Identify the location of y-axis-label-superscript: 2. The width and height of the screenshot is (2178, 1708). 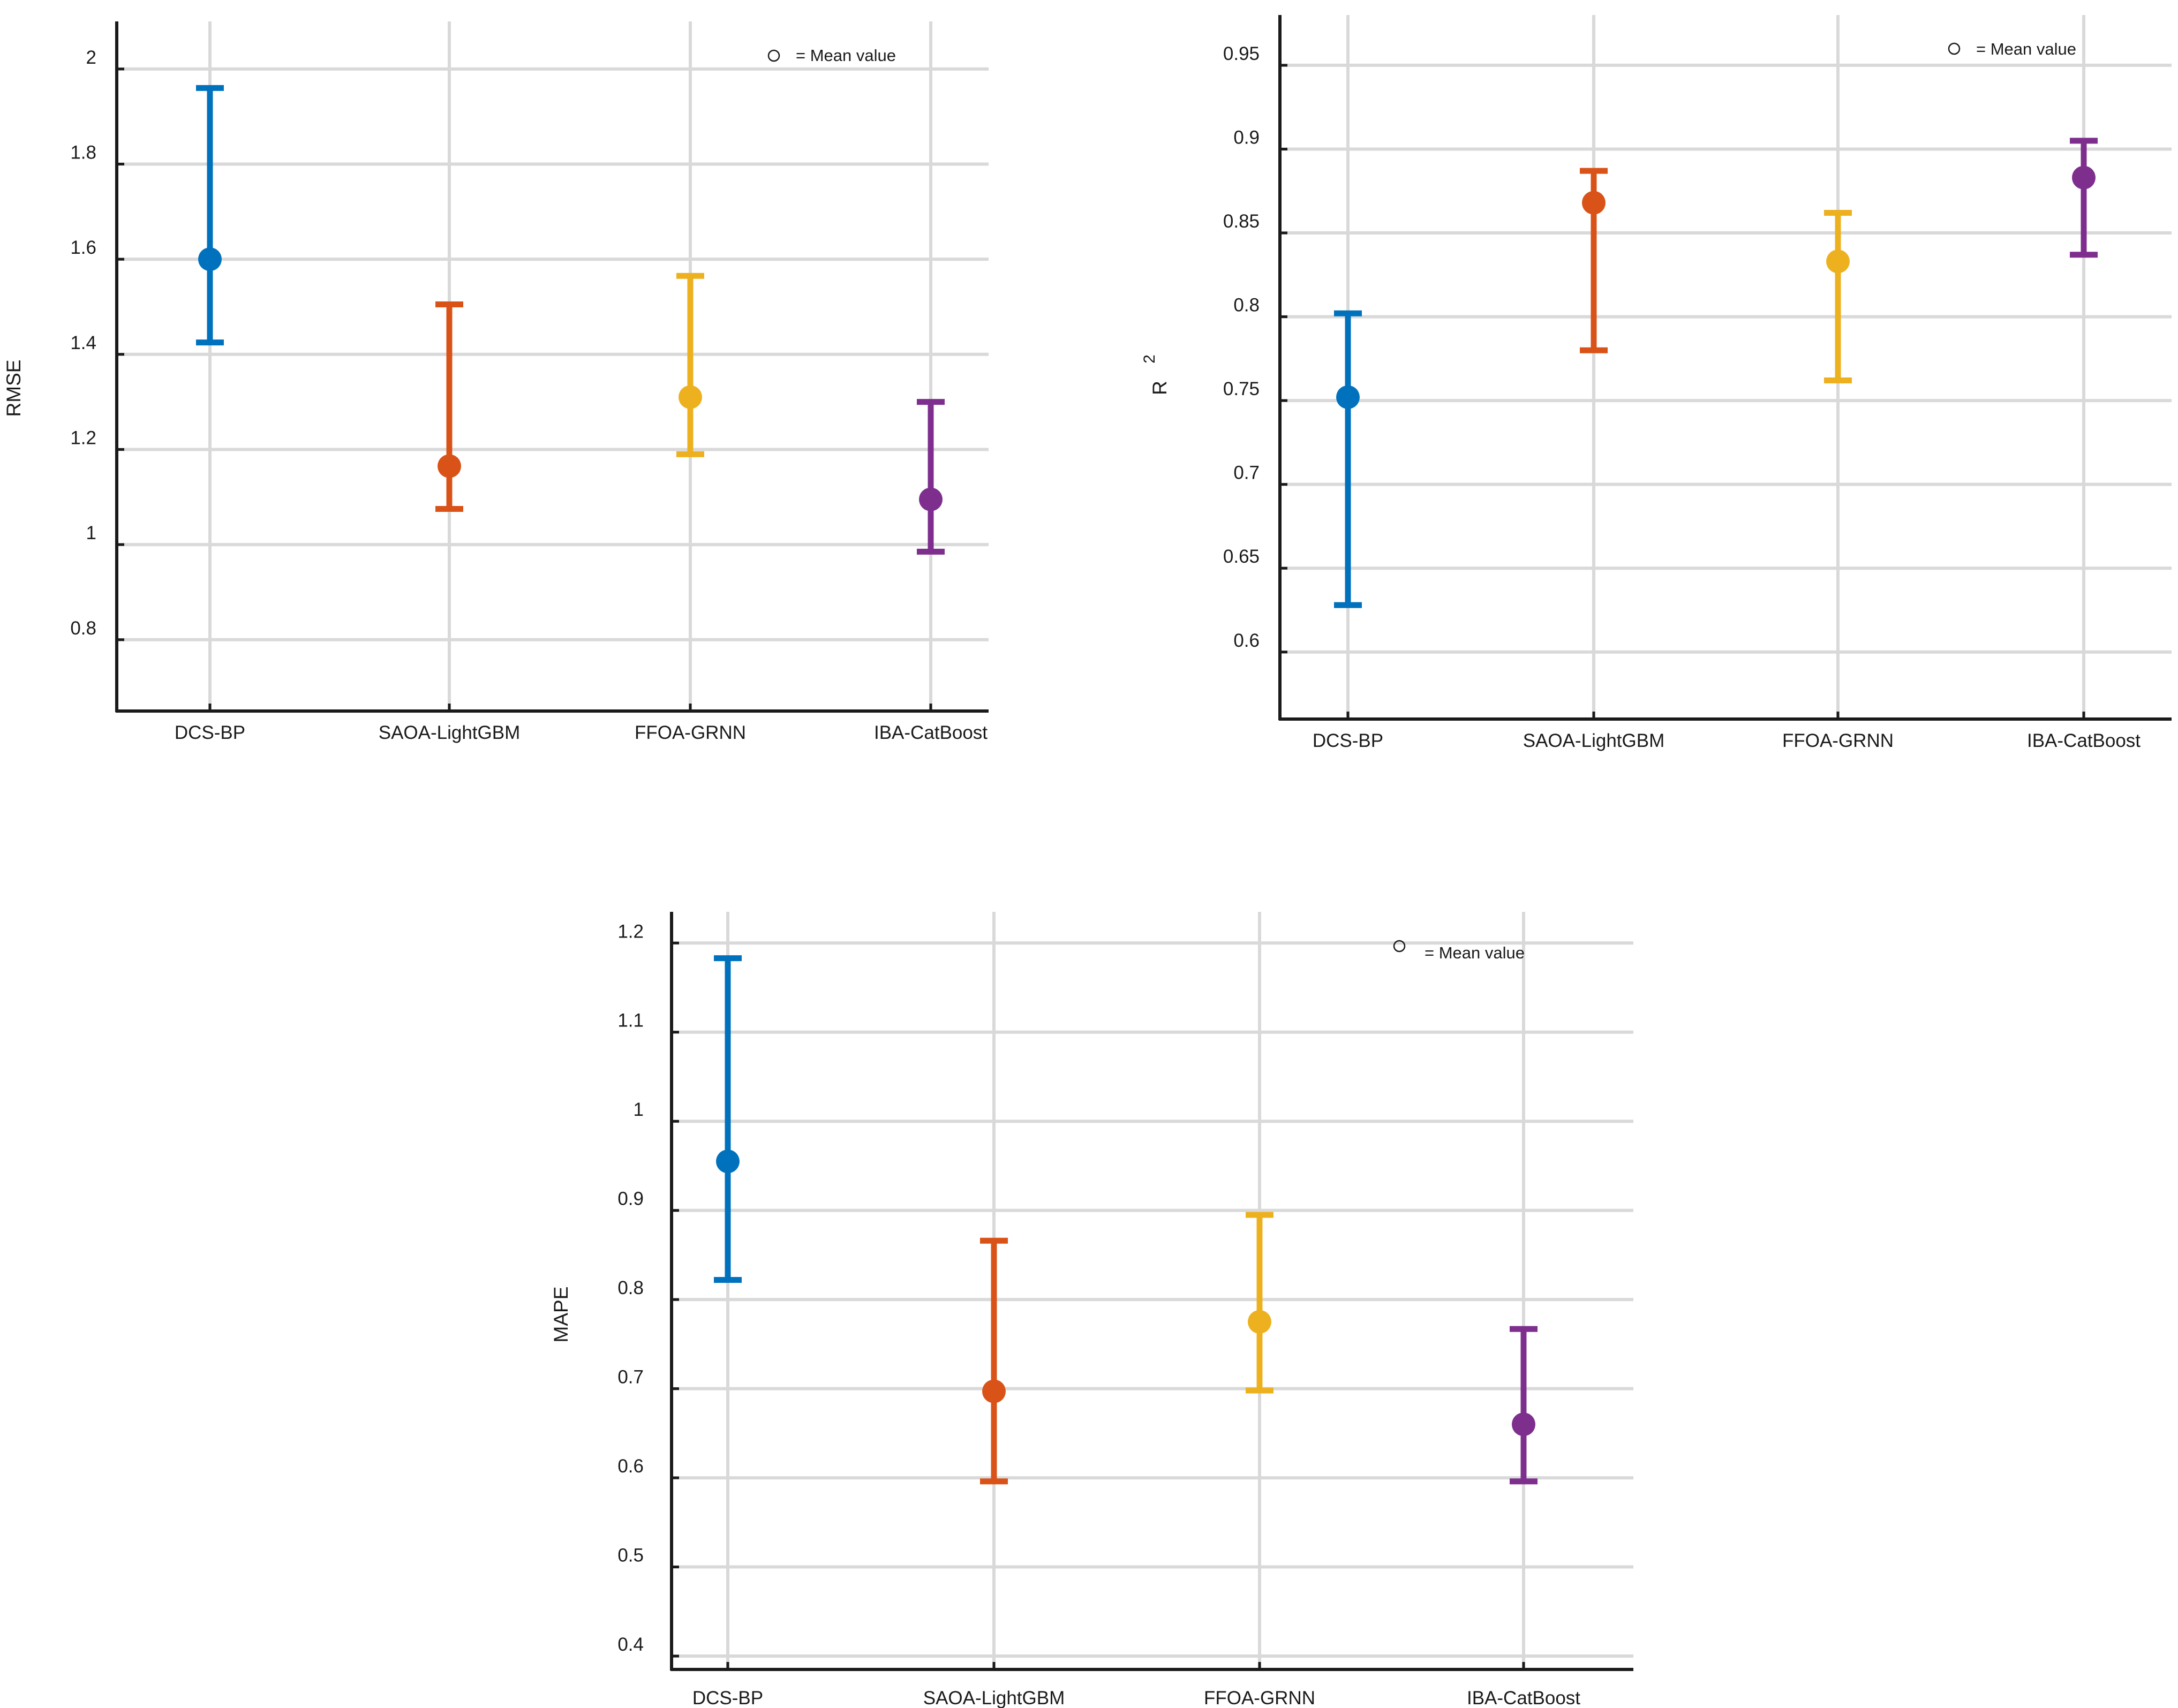
(1149, 359).